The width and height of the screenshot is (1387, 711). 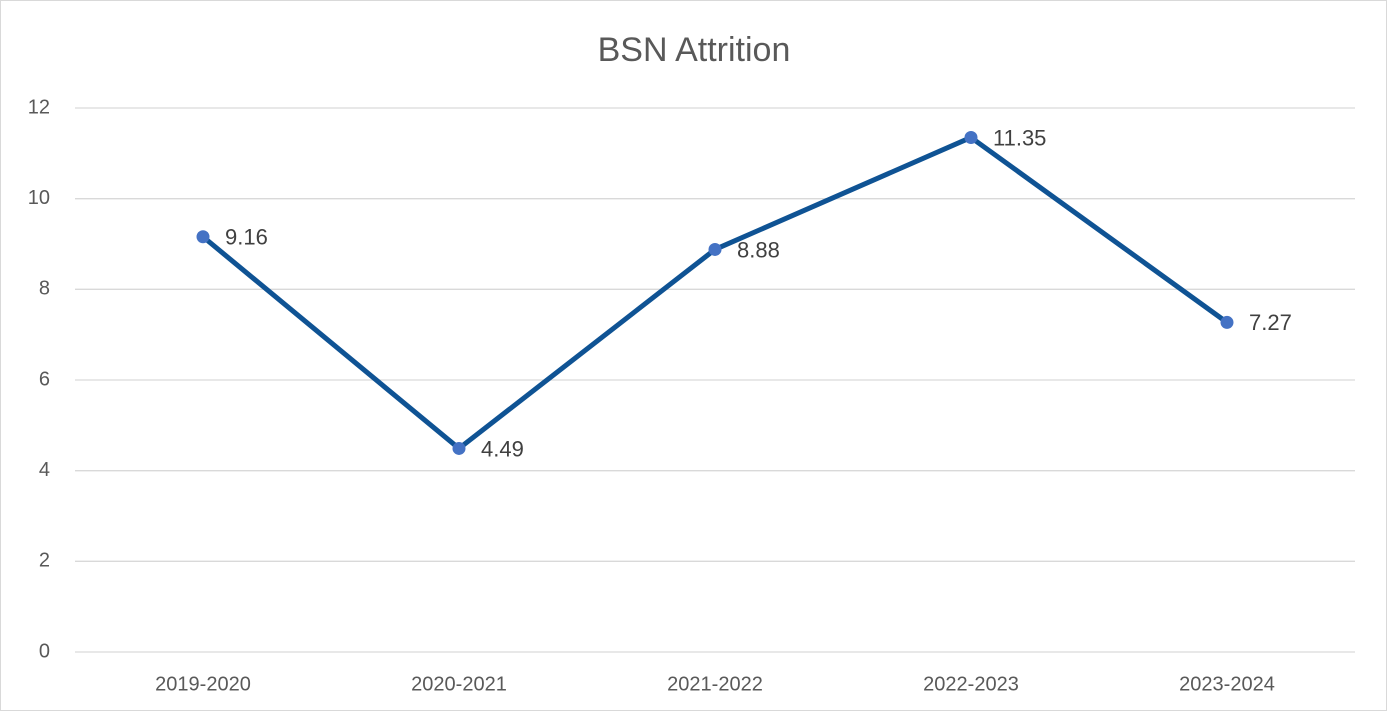 I want to click on chart-title: BSN Attrition, so click(x=694, y=50).